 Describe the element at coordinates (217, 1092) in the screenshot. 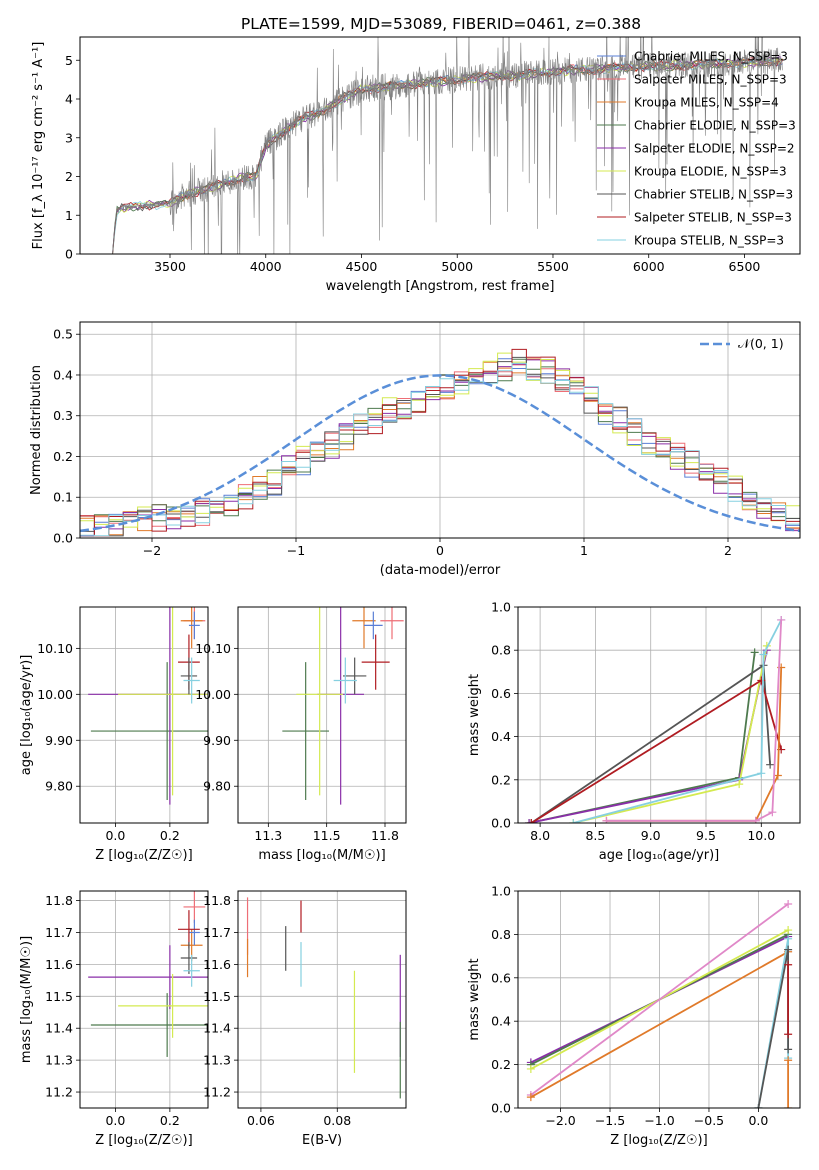

I see `y-tick-label: 11.2` at that location.